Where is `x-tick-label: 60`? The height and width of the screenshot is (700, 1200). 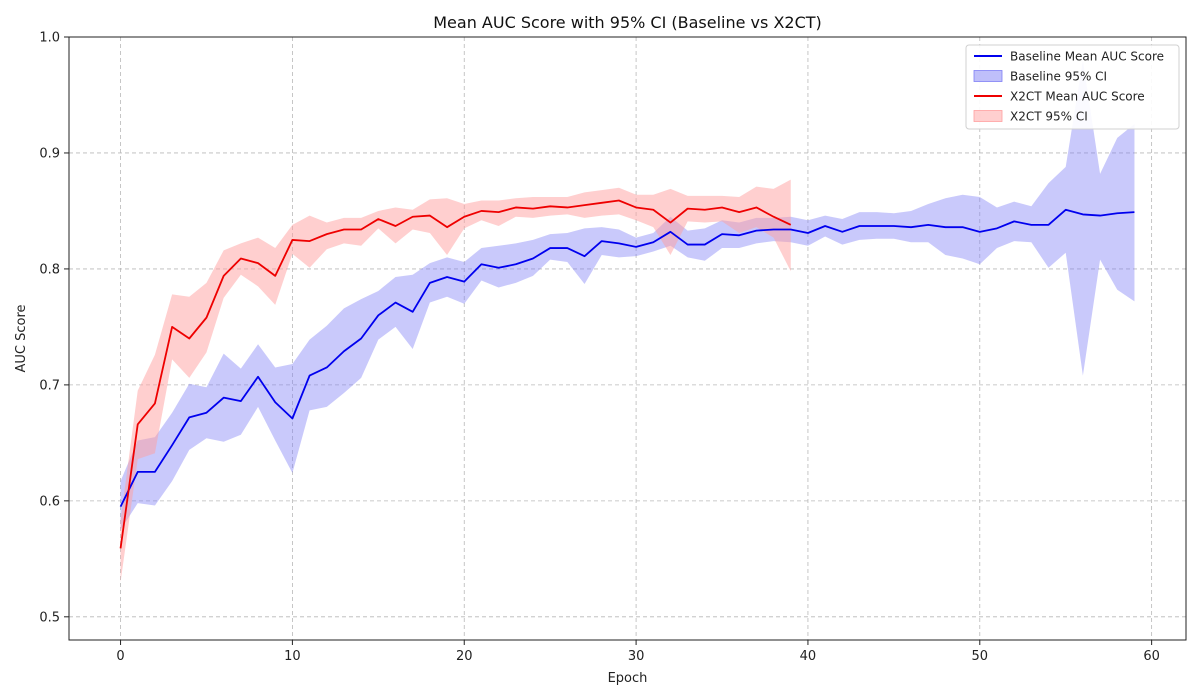
x-tick-label: 60 is located at coordinates (1151, 656).